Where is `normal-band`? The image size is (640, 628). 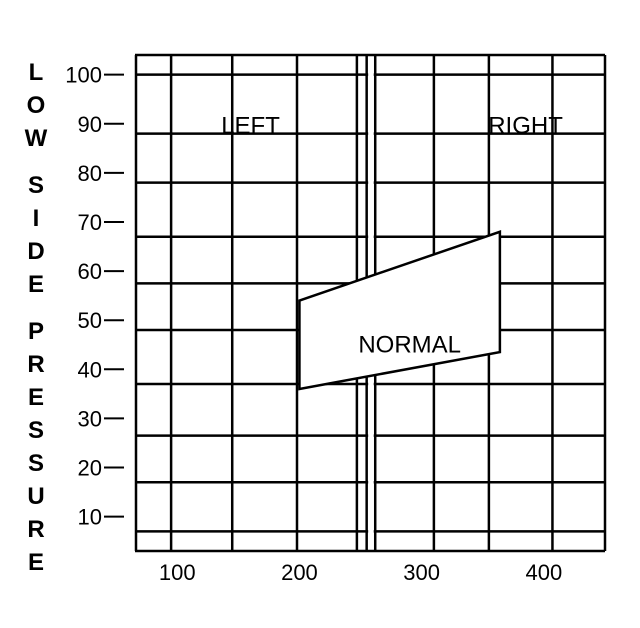
normal-band is located at coordinates (400, 310).